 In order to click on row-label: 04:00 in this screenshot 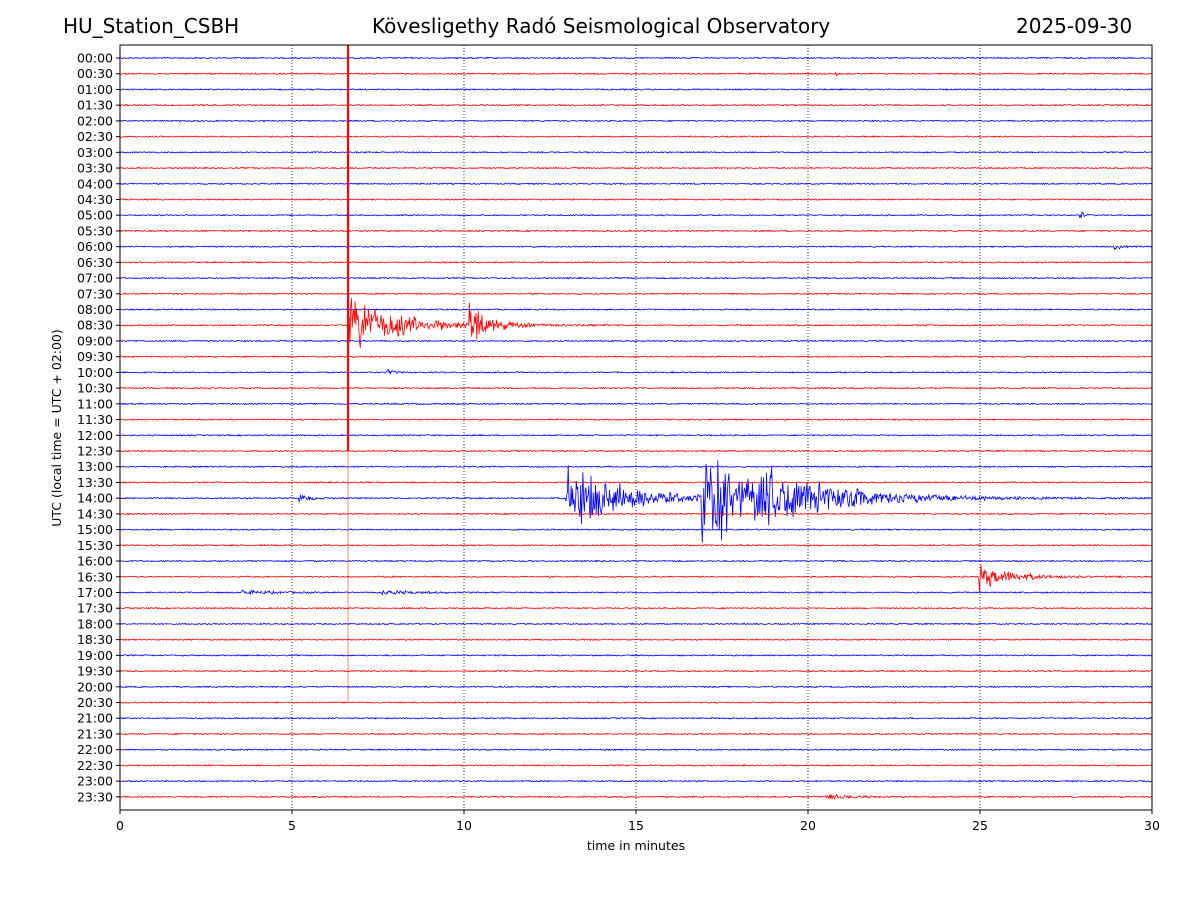, I will do `click(95, 183)`.